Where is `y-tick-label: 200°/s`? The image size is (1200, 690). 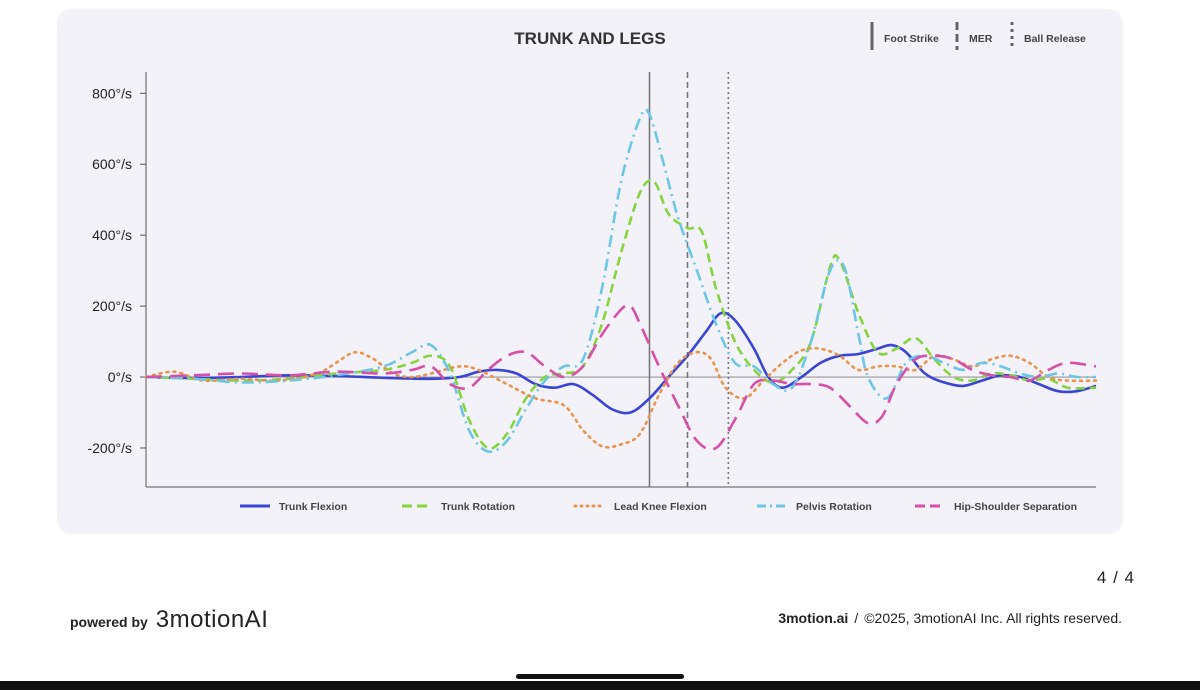 y-tick-label: 200°/s is located at coordinates (112, 306).